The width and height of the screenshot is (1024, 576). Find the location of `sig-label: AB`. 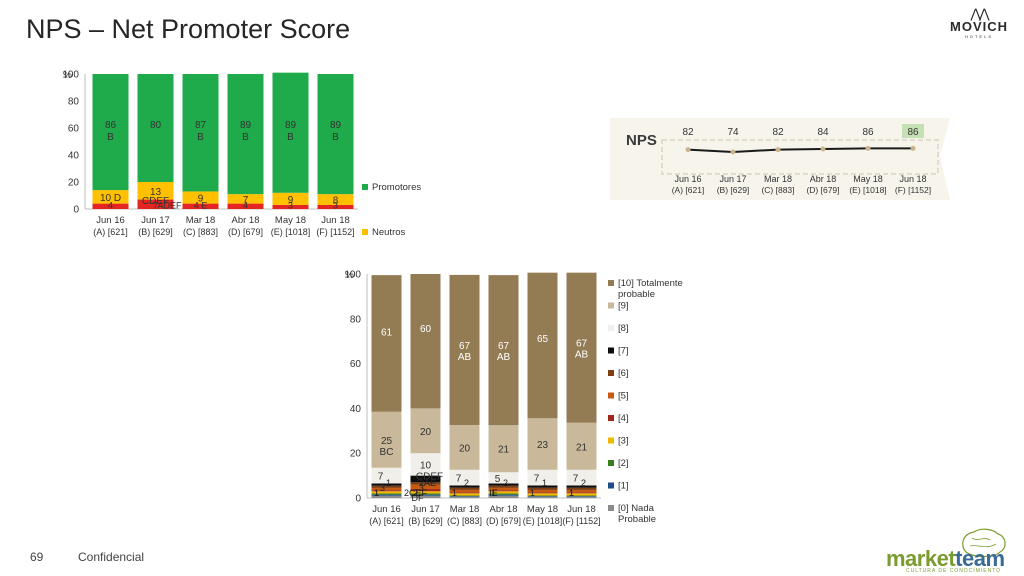

sig-label: AB is located at coordinates (465, 357).